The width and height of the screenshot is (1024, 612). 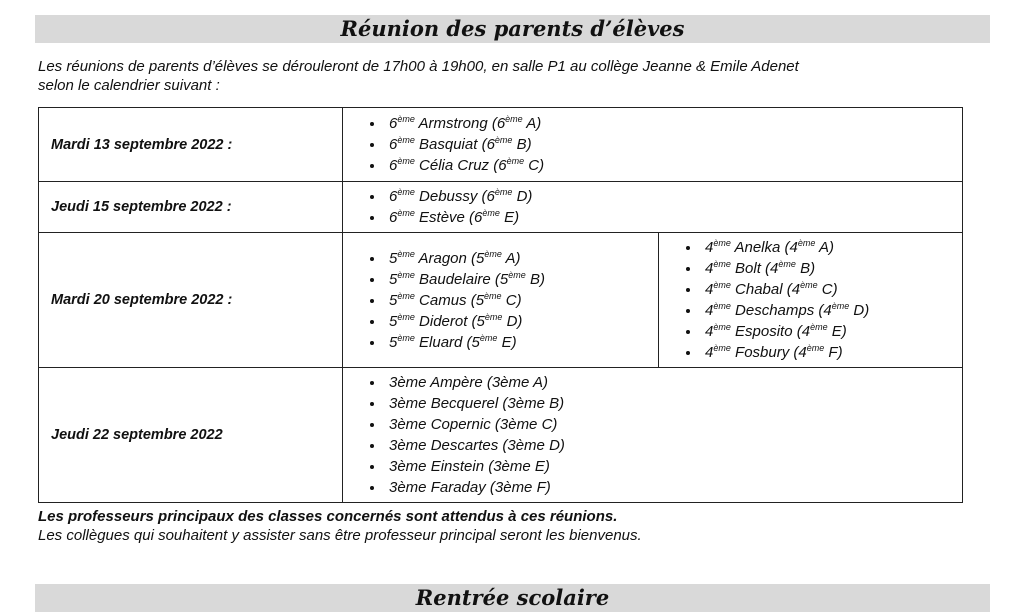 What do you see at coordinates (469, 466) in the screenshot?
I see `text: 3ème Einstein (3ème E)` at bounding box center [469, 466].